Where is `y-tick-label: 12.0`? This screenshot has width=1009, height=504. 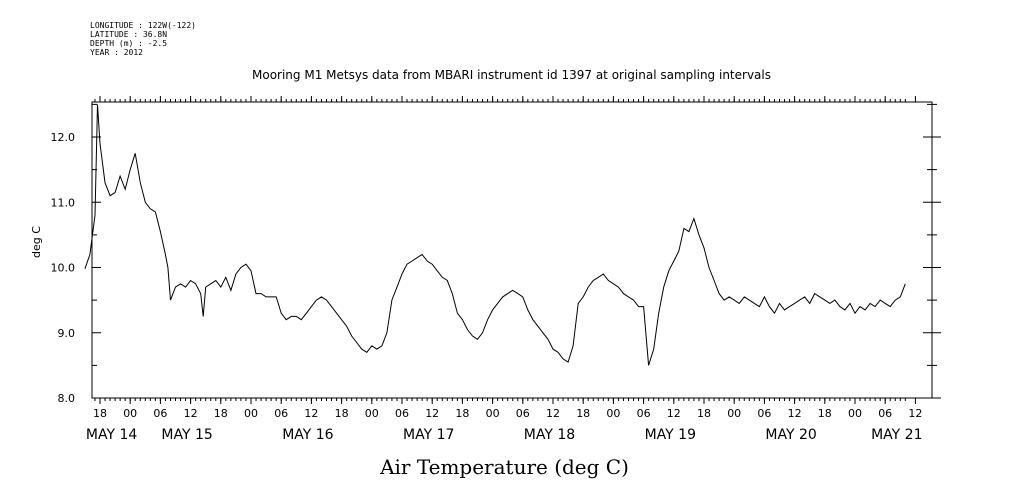 y-tick-label: 12.0 is located at coordinates (63, 137).